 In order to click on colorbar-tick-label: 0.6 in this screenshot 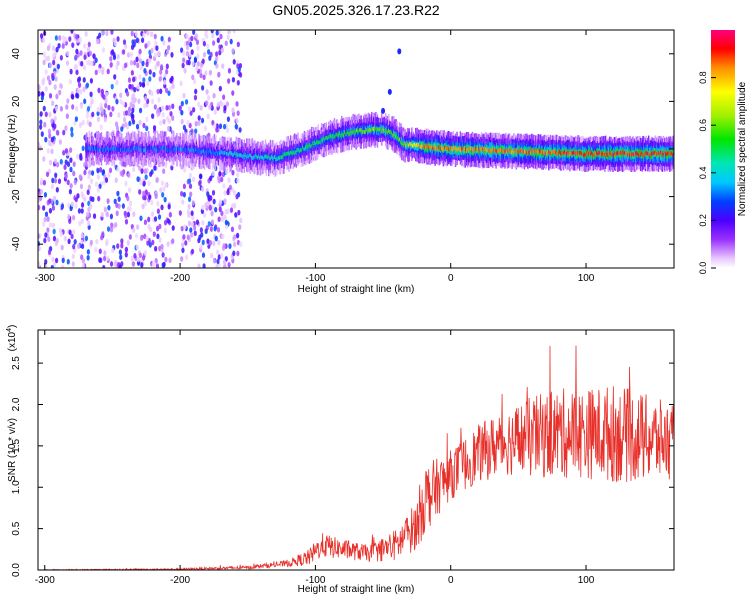, I will do `click(703, 125)`.